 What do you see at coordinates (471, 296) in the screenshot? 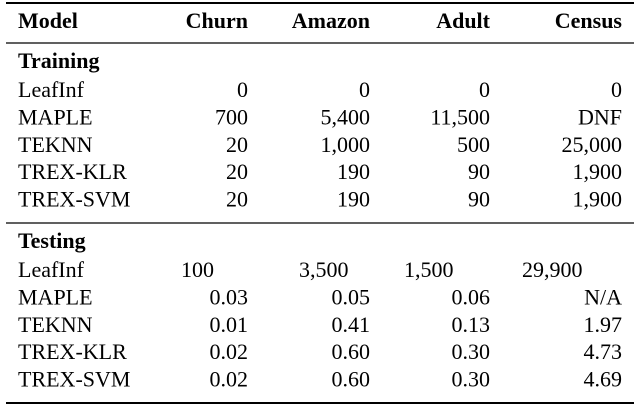
I see `cell: 0.06` at bounding box center [471, 296].